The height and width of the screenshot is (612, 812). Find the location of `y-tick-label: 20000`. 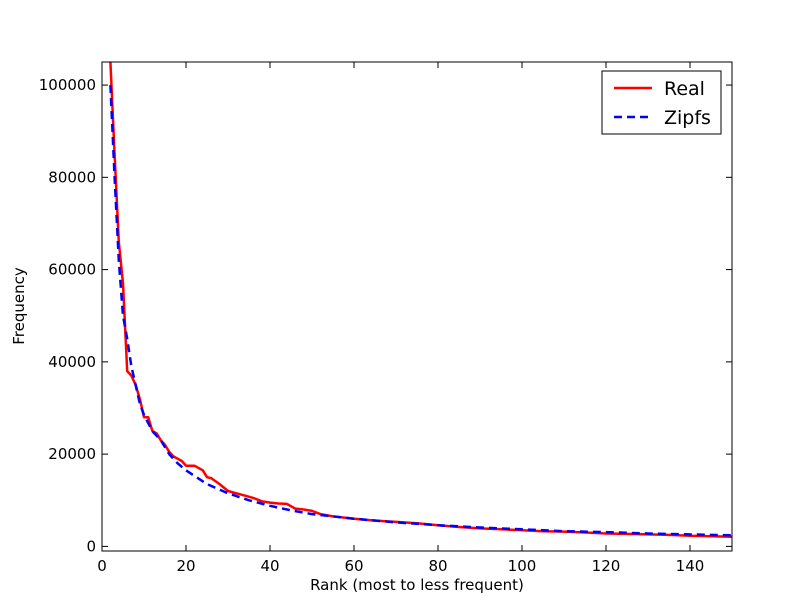

y-tick-label: 20000 is located at coordinates (72, 454).